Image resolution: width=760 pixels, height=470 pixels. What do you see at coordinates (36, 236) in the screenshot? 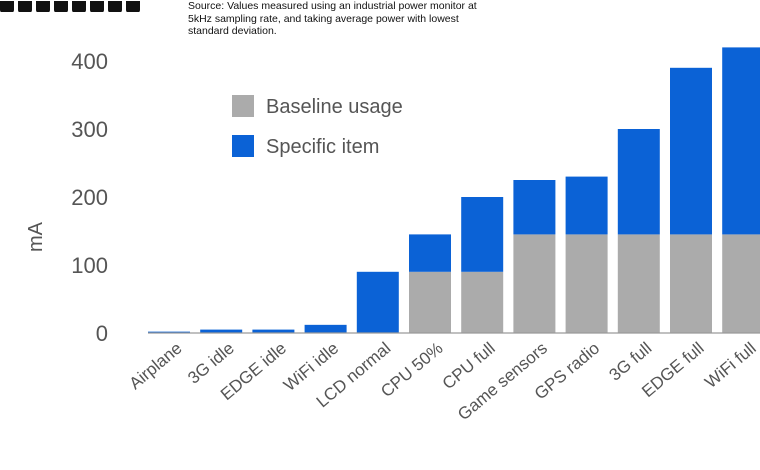
I see `y-axis-label: mA` at bounding box center [36, 236].